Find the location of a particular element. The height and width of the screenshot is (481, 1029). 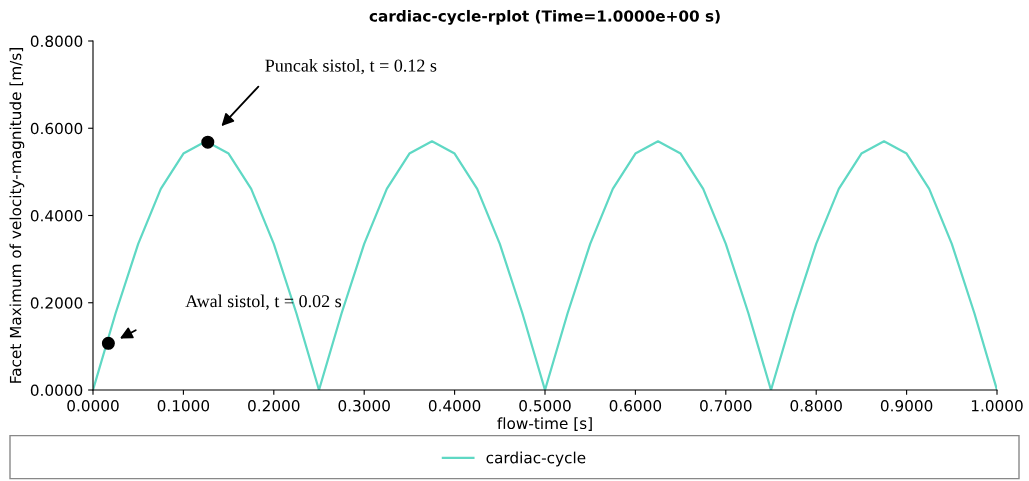

x-tick-label: 1.0000 is located at coordinates (997, 405).